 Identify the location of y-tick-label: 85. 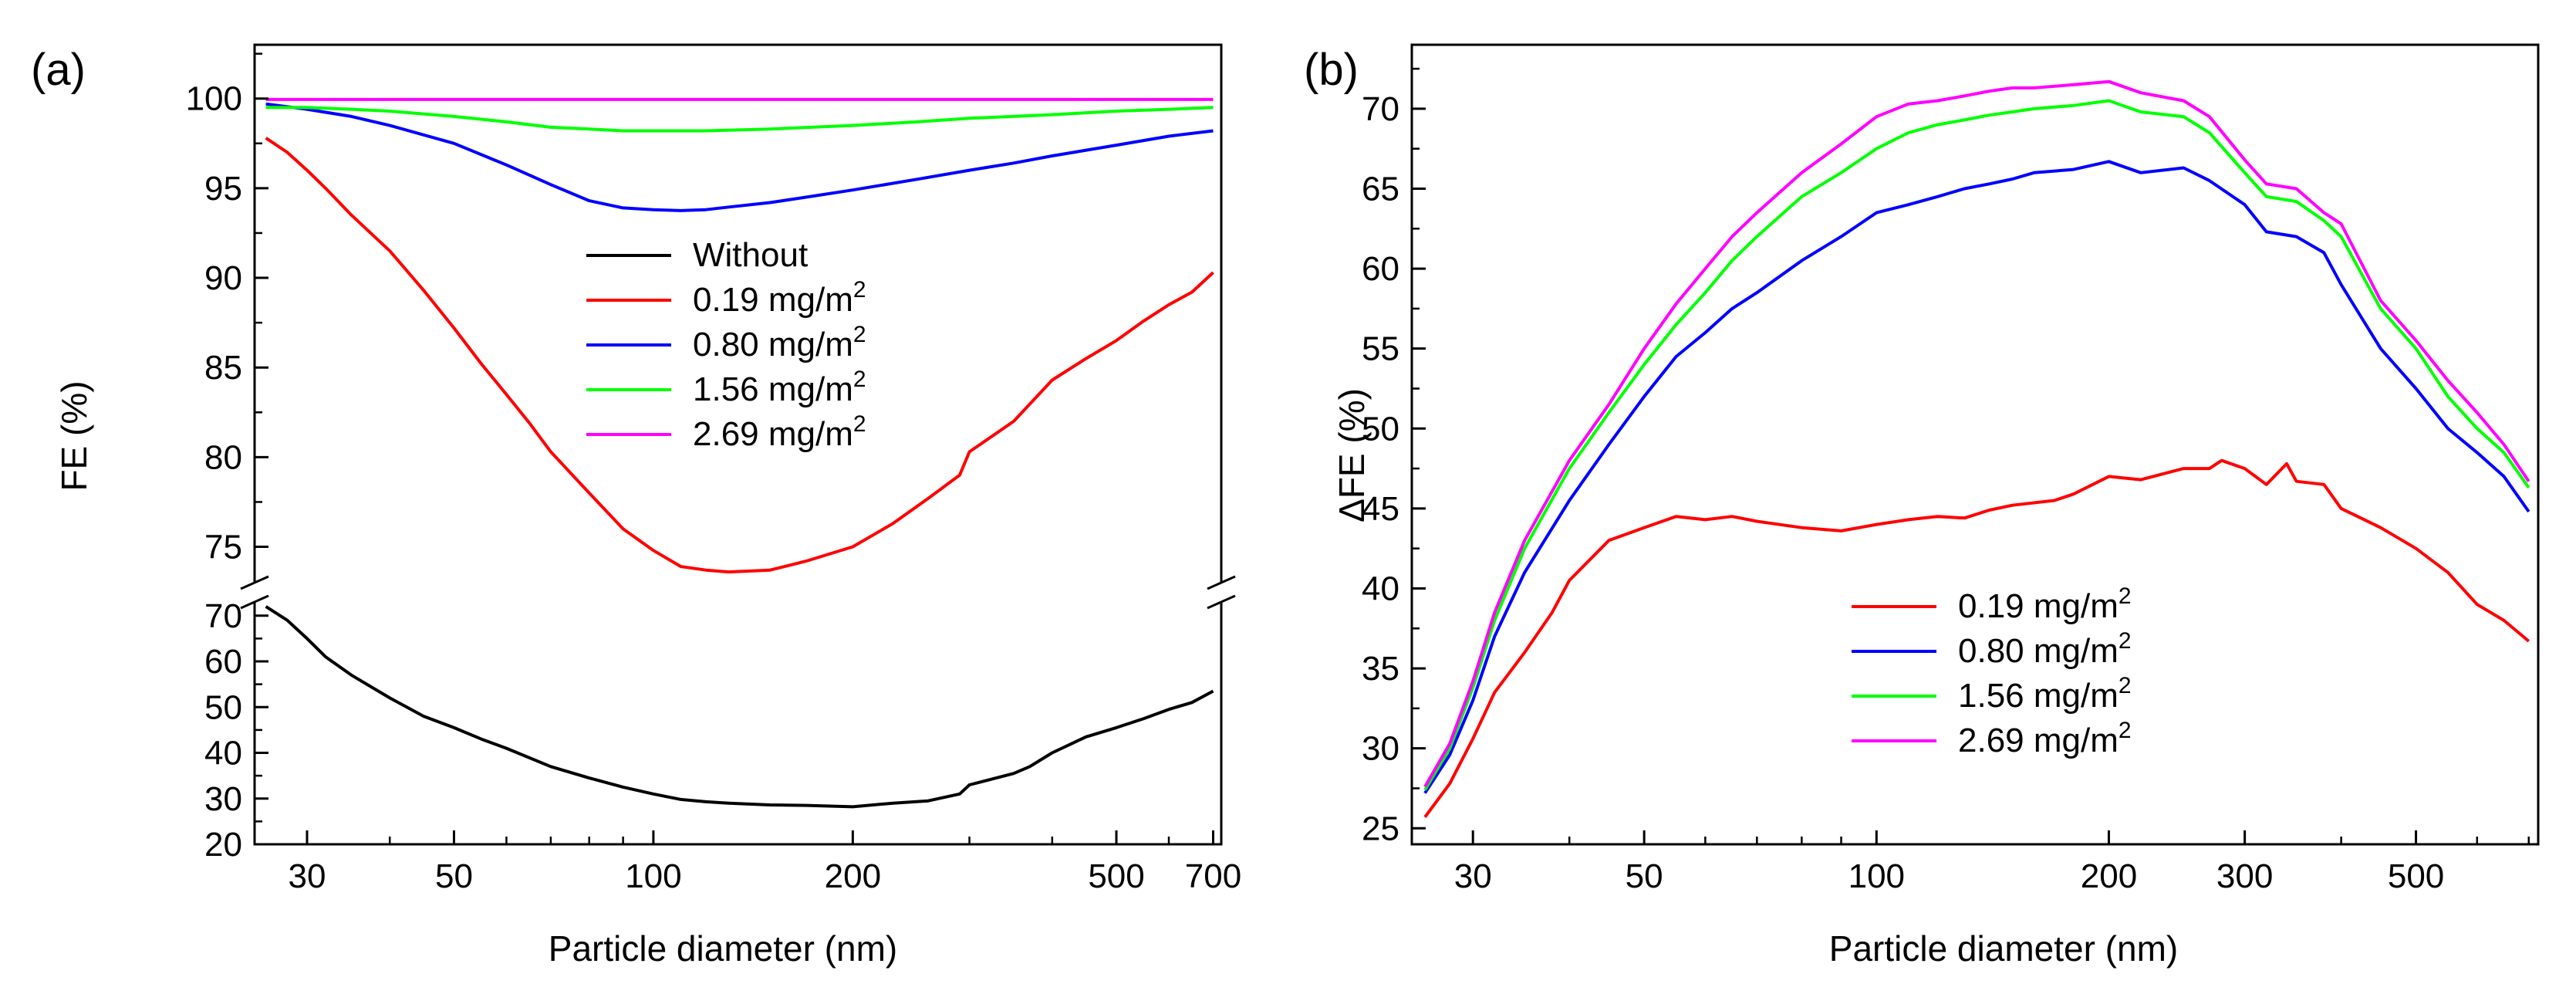
(223, 368).